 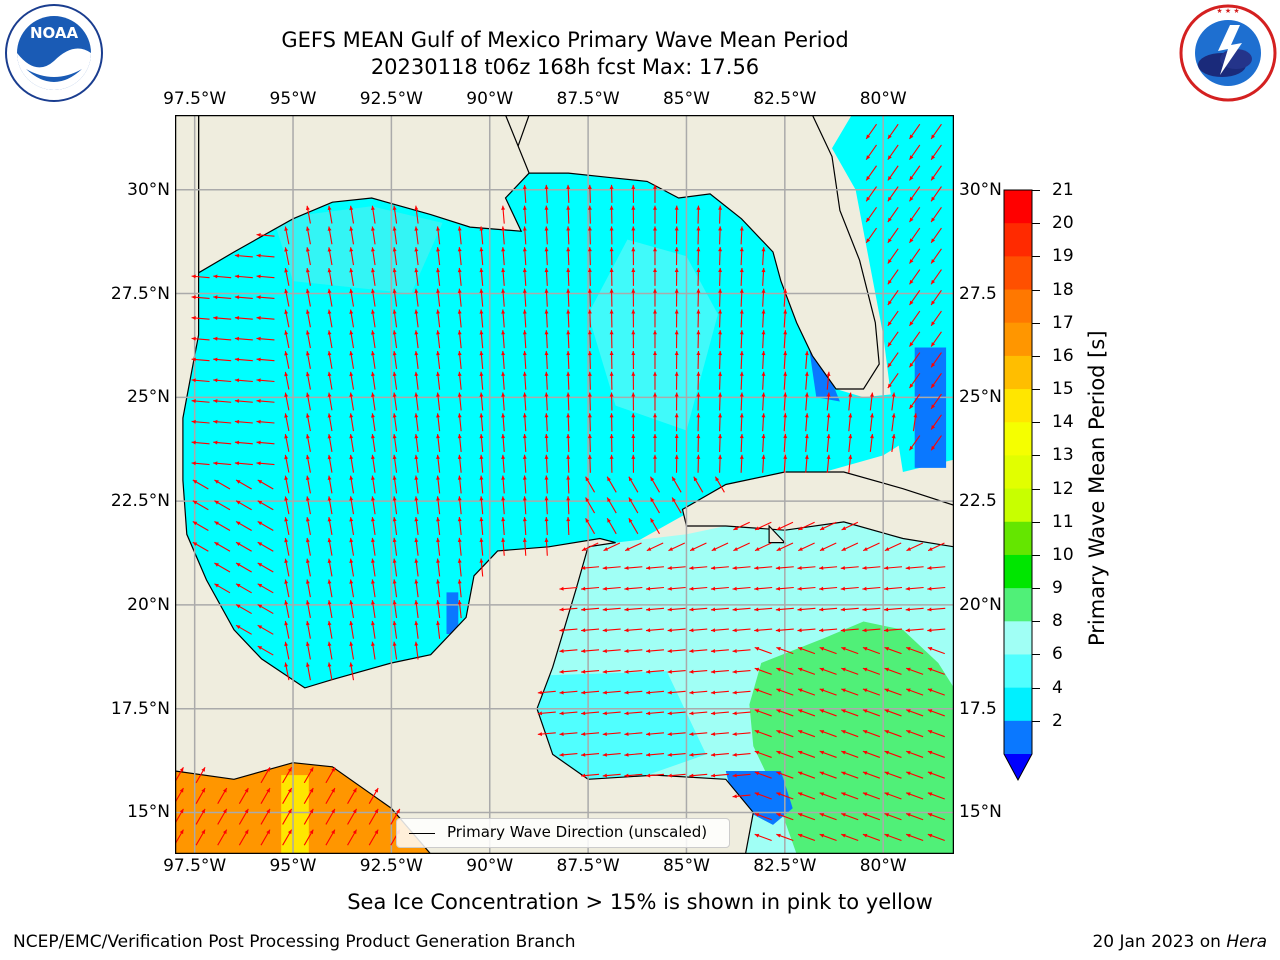 What do you see at coordinates (1018, 406) in the screenshot?
I see `colorbar-segment` at bounding box center [1018, 406].